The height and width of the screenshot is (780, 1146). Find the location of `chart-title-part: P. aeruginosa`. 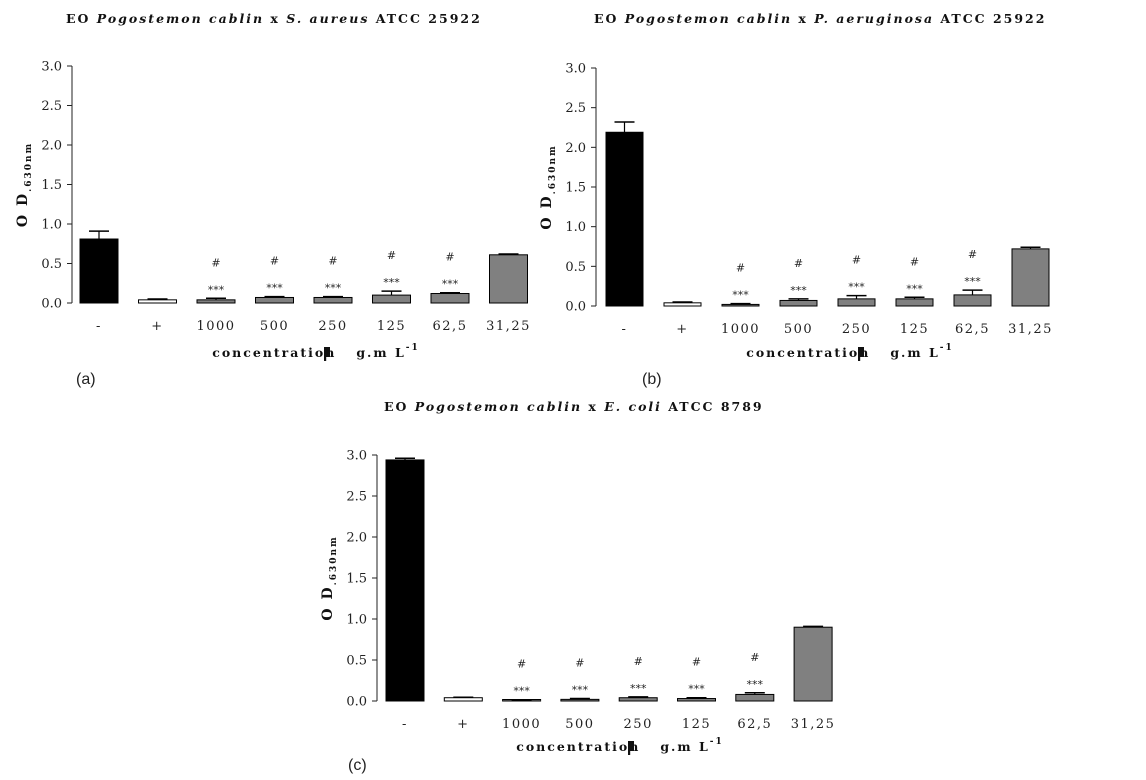

chart-title-part: P. aeruginosa is located at coordinates (873, 18).